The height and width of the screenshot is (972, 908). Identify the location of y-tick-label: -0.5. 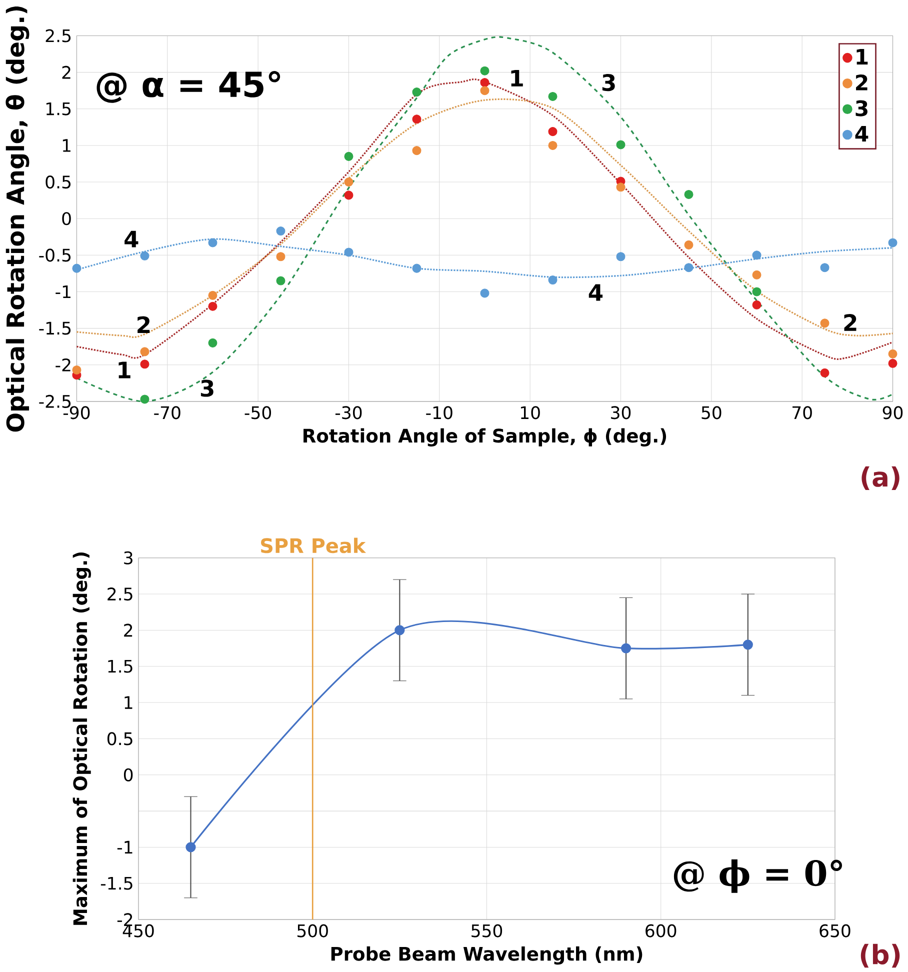
(54, 255).